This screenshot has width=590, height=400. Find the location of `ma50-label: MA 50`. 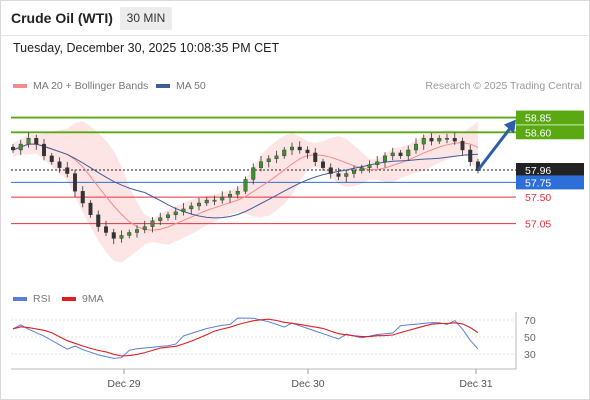

ma50-label: MA 50 is located at coordinates (191, 86).